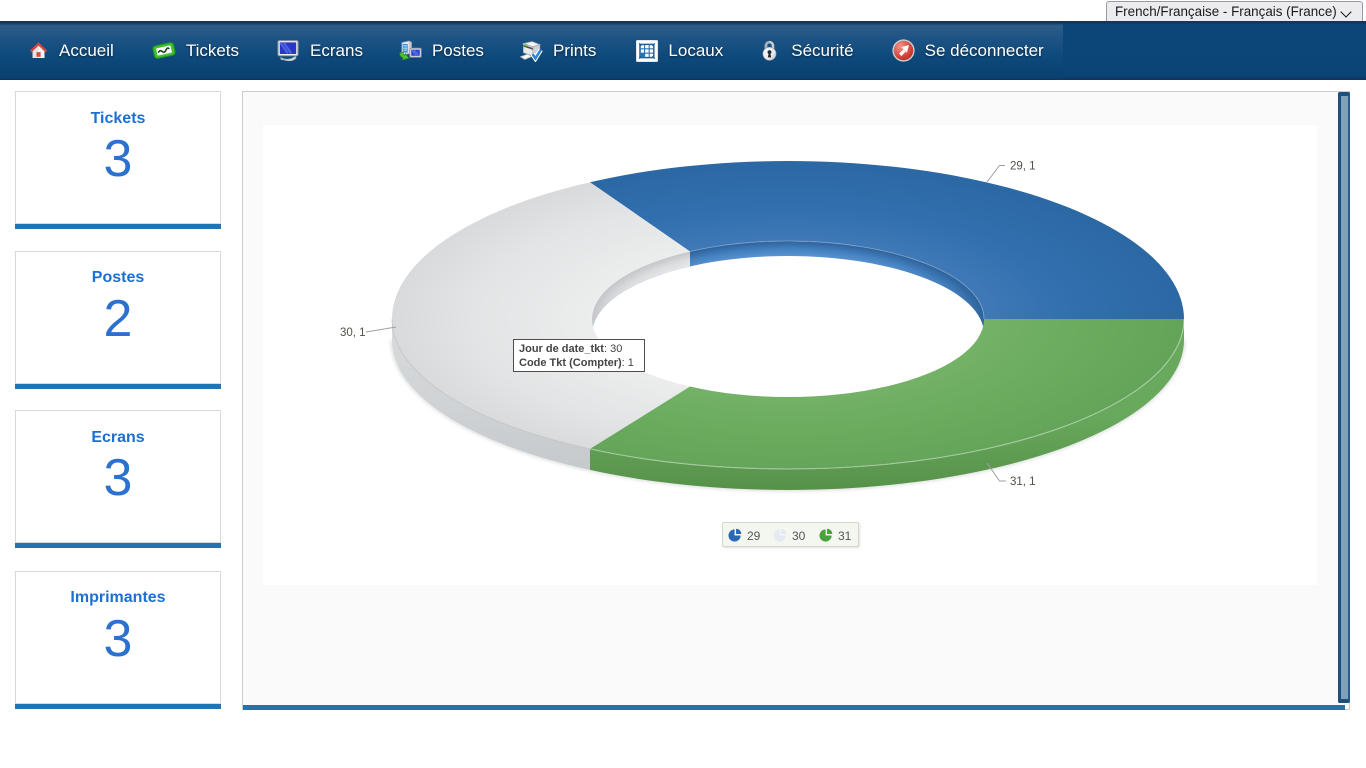 Image resolution: width=1366 pixels, height=768 pixels. I want to click on svg-text: 31, 1, so click(1023, 482).